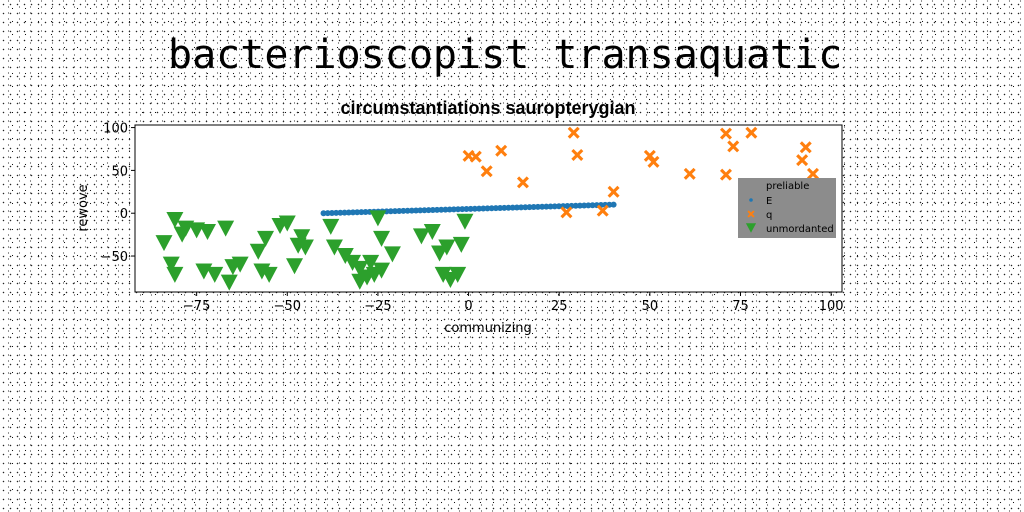  Describe the element at coordinates (468, 306) in the screenshot. I see `x-tick-label: 0` at that location.